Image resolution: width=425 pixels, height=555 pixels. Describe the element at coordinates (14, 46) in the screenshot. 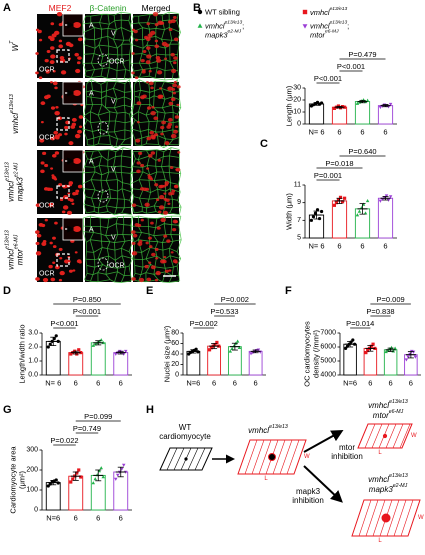

I see `row-label: WT` at that location.